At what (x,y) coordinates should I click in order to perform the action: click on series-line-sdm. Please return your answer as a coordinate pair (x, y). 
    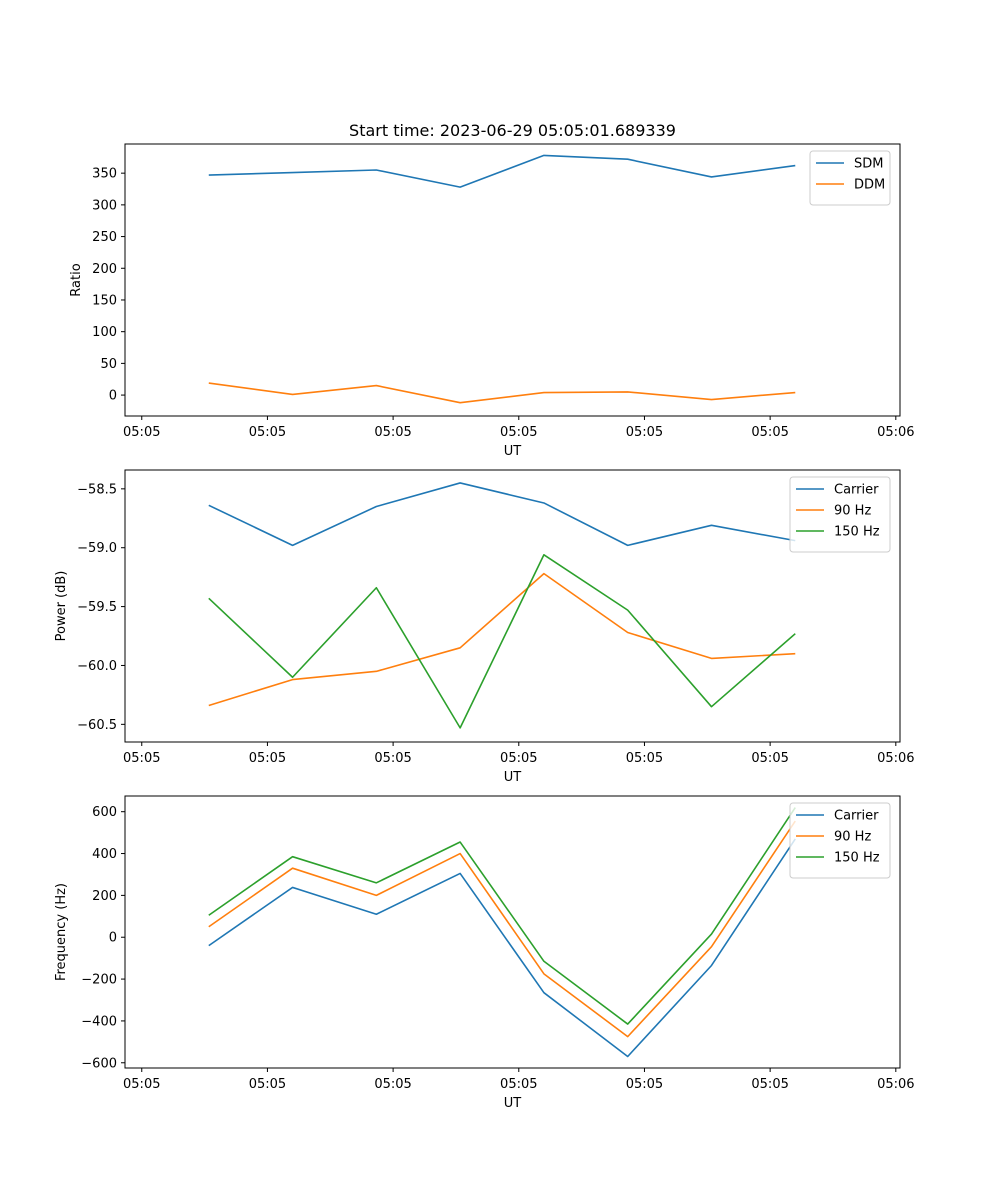
    Looking at the image, I should click on (502, 171).